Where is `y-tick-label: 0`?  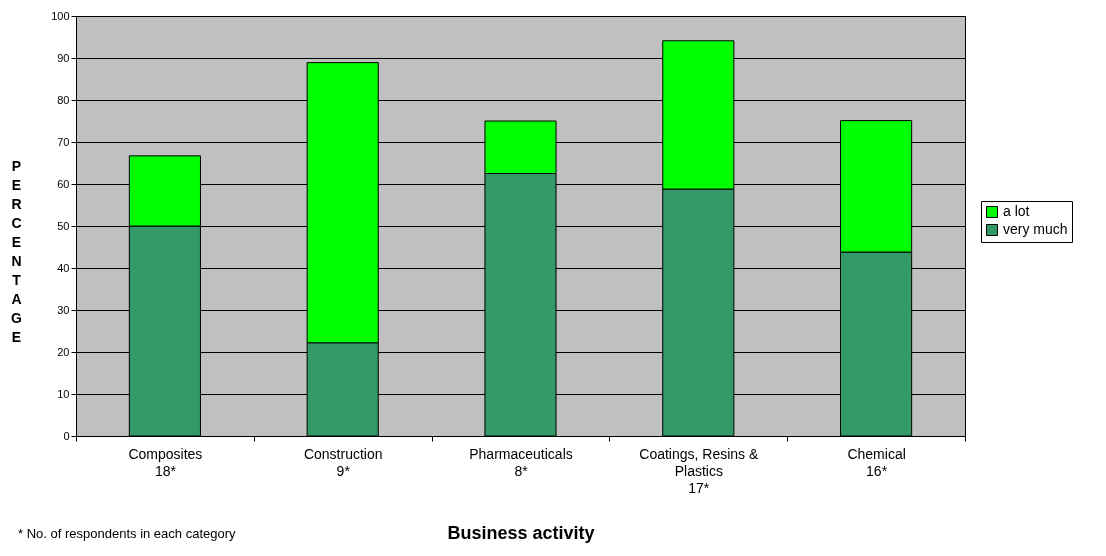
y-tick-label: 0 is located at coordinates (66, 435).